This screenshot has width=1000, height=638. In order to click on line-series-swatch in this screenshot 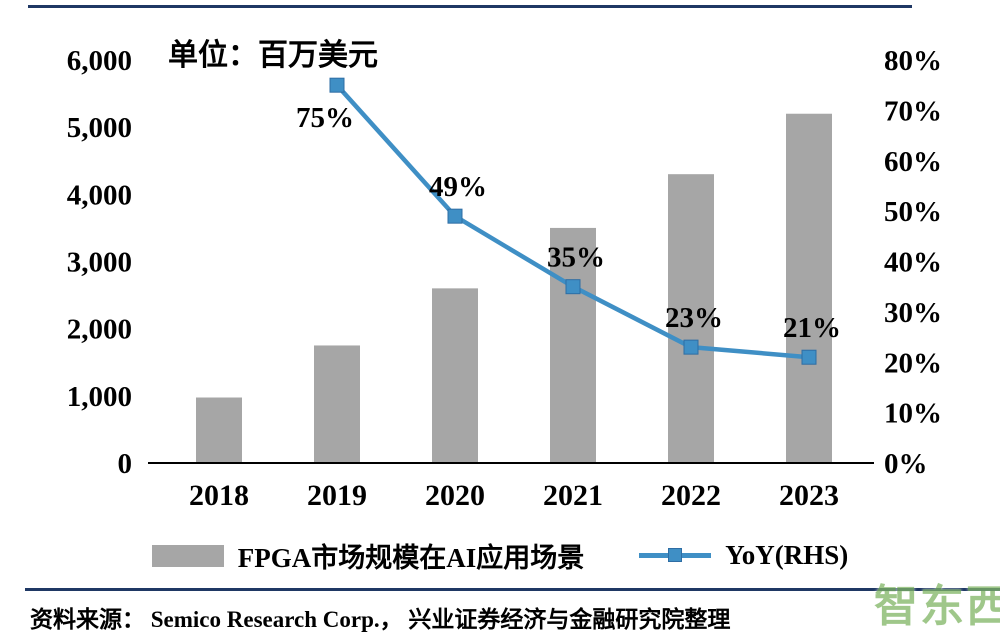, I will do `click(675, 555)`.